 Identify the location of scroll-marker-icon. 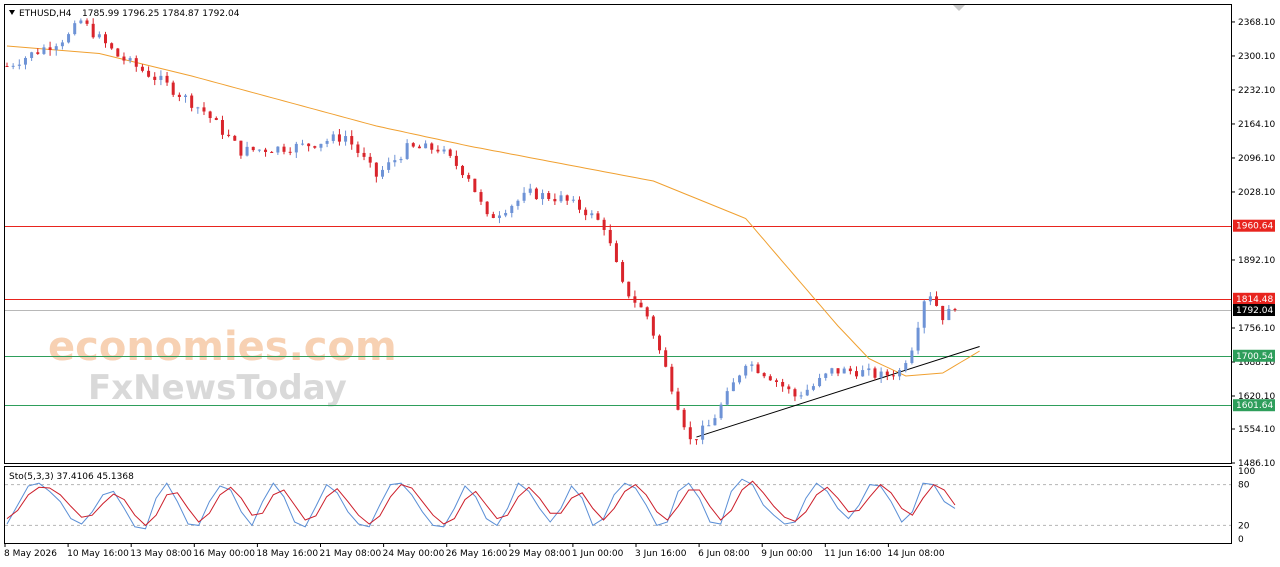
(959, 8).